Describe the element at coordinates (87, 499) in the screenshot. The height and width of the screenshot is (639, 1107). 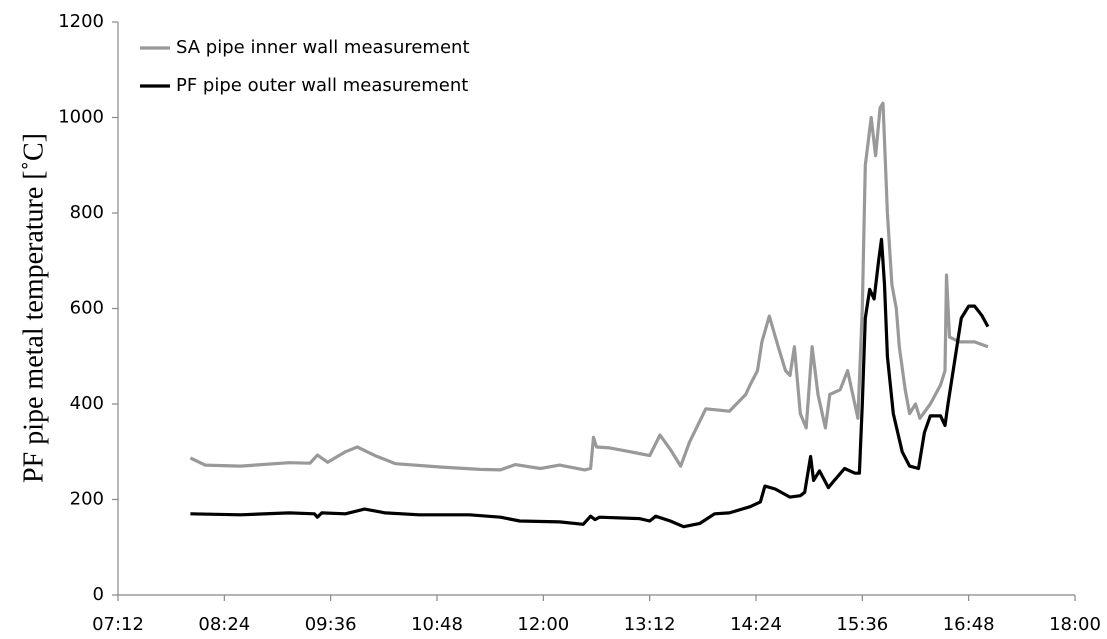
I see `y-tick-label: 200` at that location.